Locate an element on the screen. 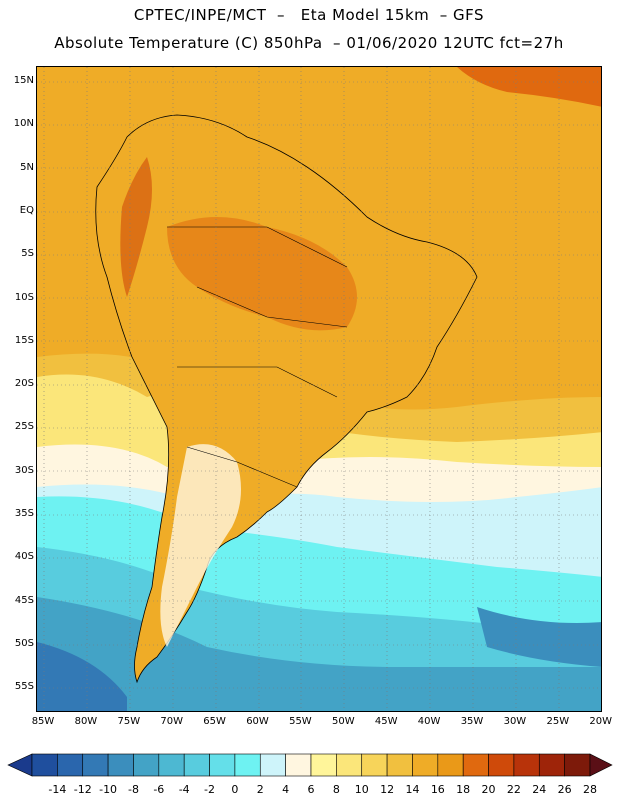 The image size is (618, 800). colorbar-min-arrow is located at coordinates (20, 765).